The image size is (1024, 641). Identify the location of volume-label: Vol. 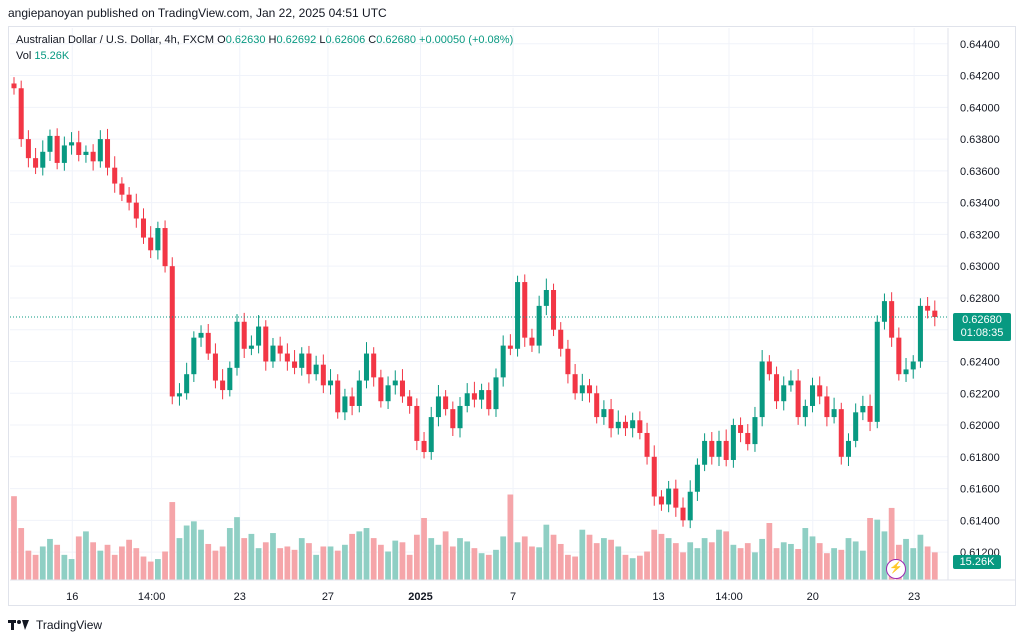
(24, 56).